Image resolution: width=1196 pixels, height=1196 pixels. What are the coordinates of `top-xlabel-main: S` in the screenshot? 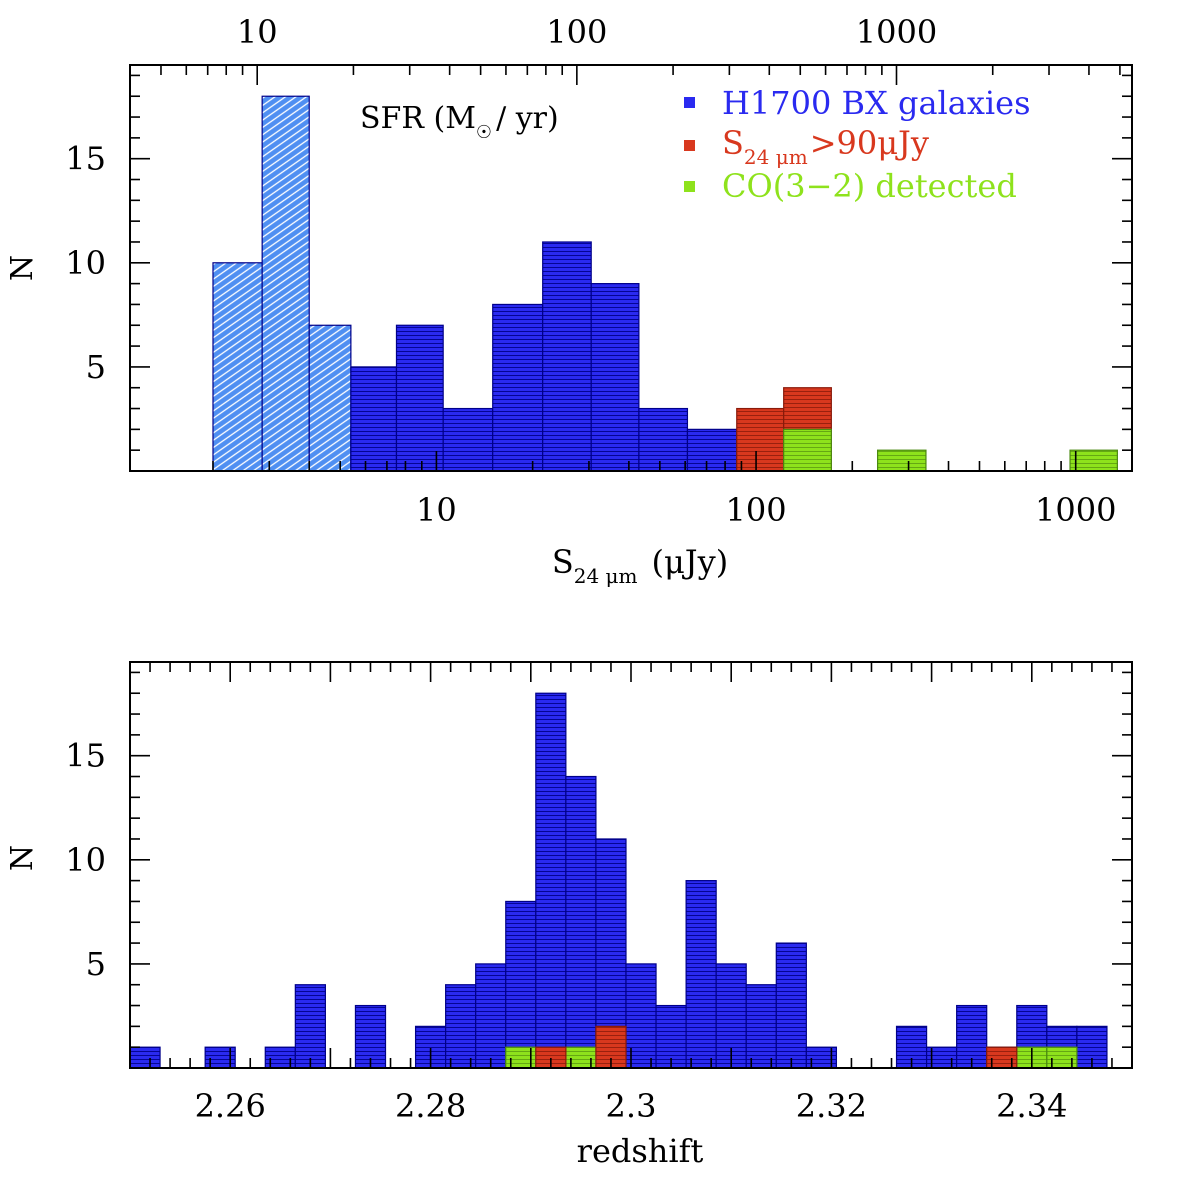 It's located at (563, 562).